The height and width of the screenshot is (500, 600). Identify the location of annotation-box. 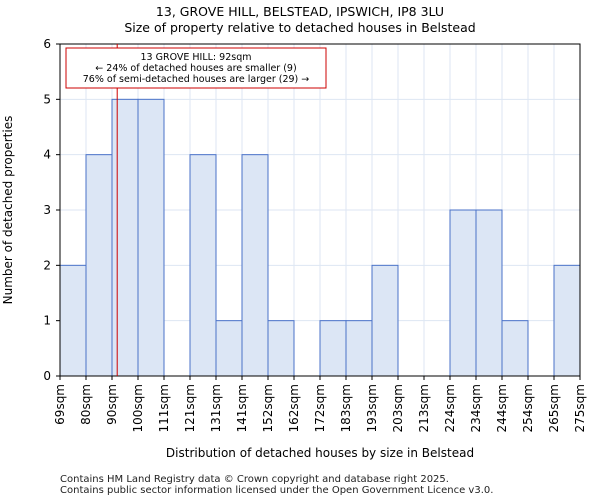
(196, 68).